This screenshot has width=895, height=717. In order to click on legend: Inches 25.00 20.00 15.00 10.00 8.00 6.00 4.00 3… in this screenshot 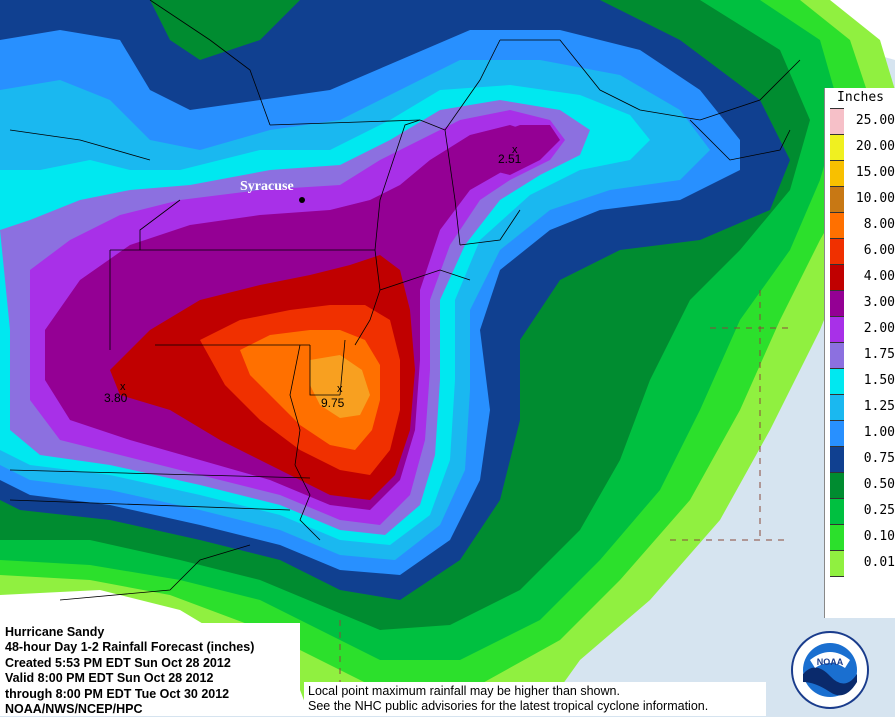, I will do `click(859, 353)`.